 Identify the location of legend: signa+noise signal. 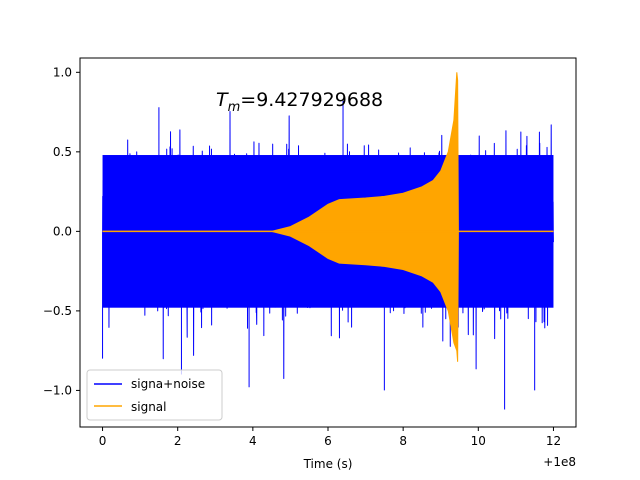
(154, 395).